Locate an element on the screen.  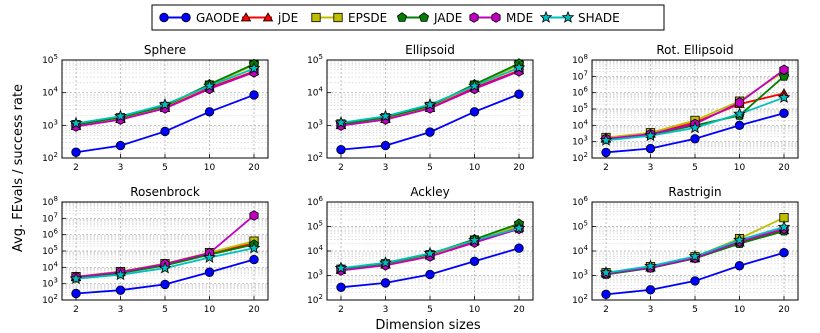
legend-marker-start-epsde is located at coordinates (316, 17).